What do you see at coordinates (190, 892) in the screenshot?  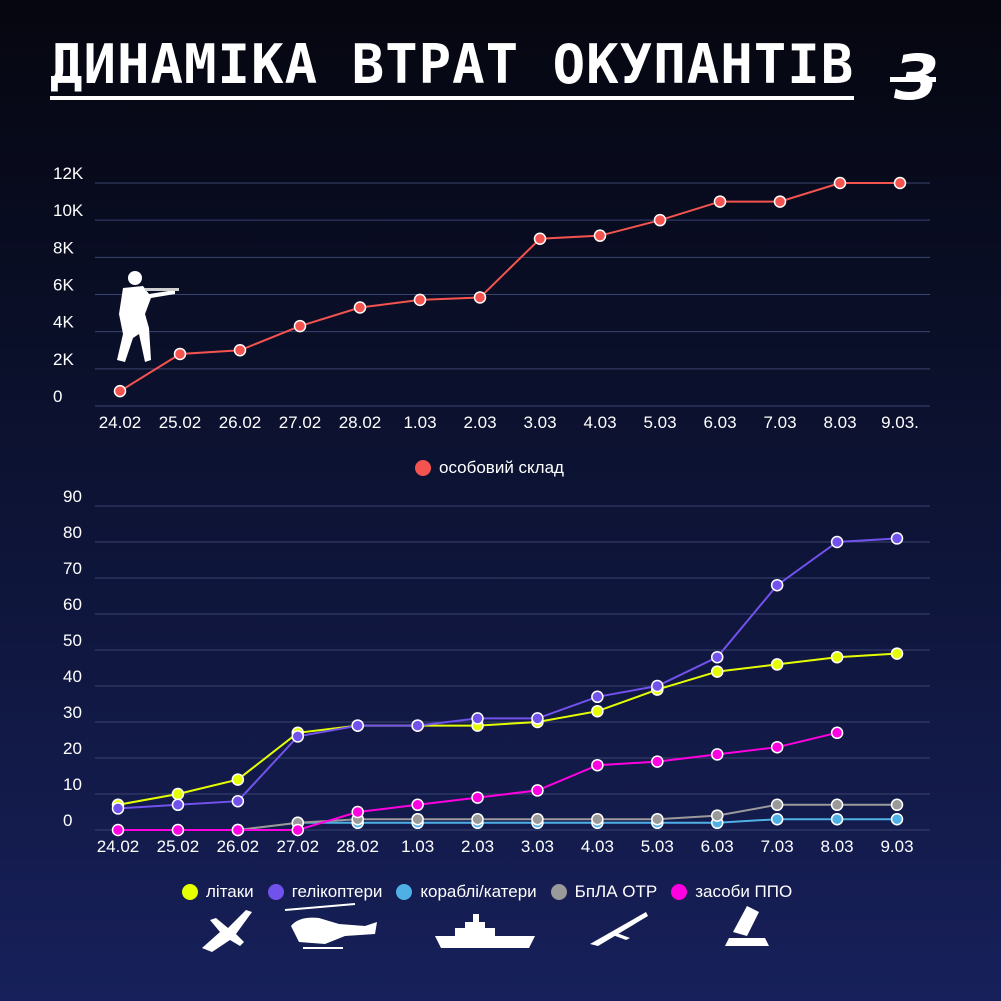 I see `legend-dot-planes` at bounding box center [190, 892].